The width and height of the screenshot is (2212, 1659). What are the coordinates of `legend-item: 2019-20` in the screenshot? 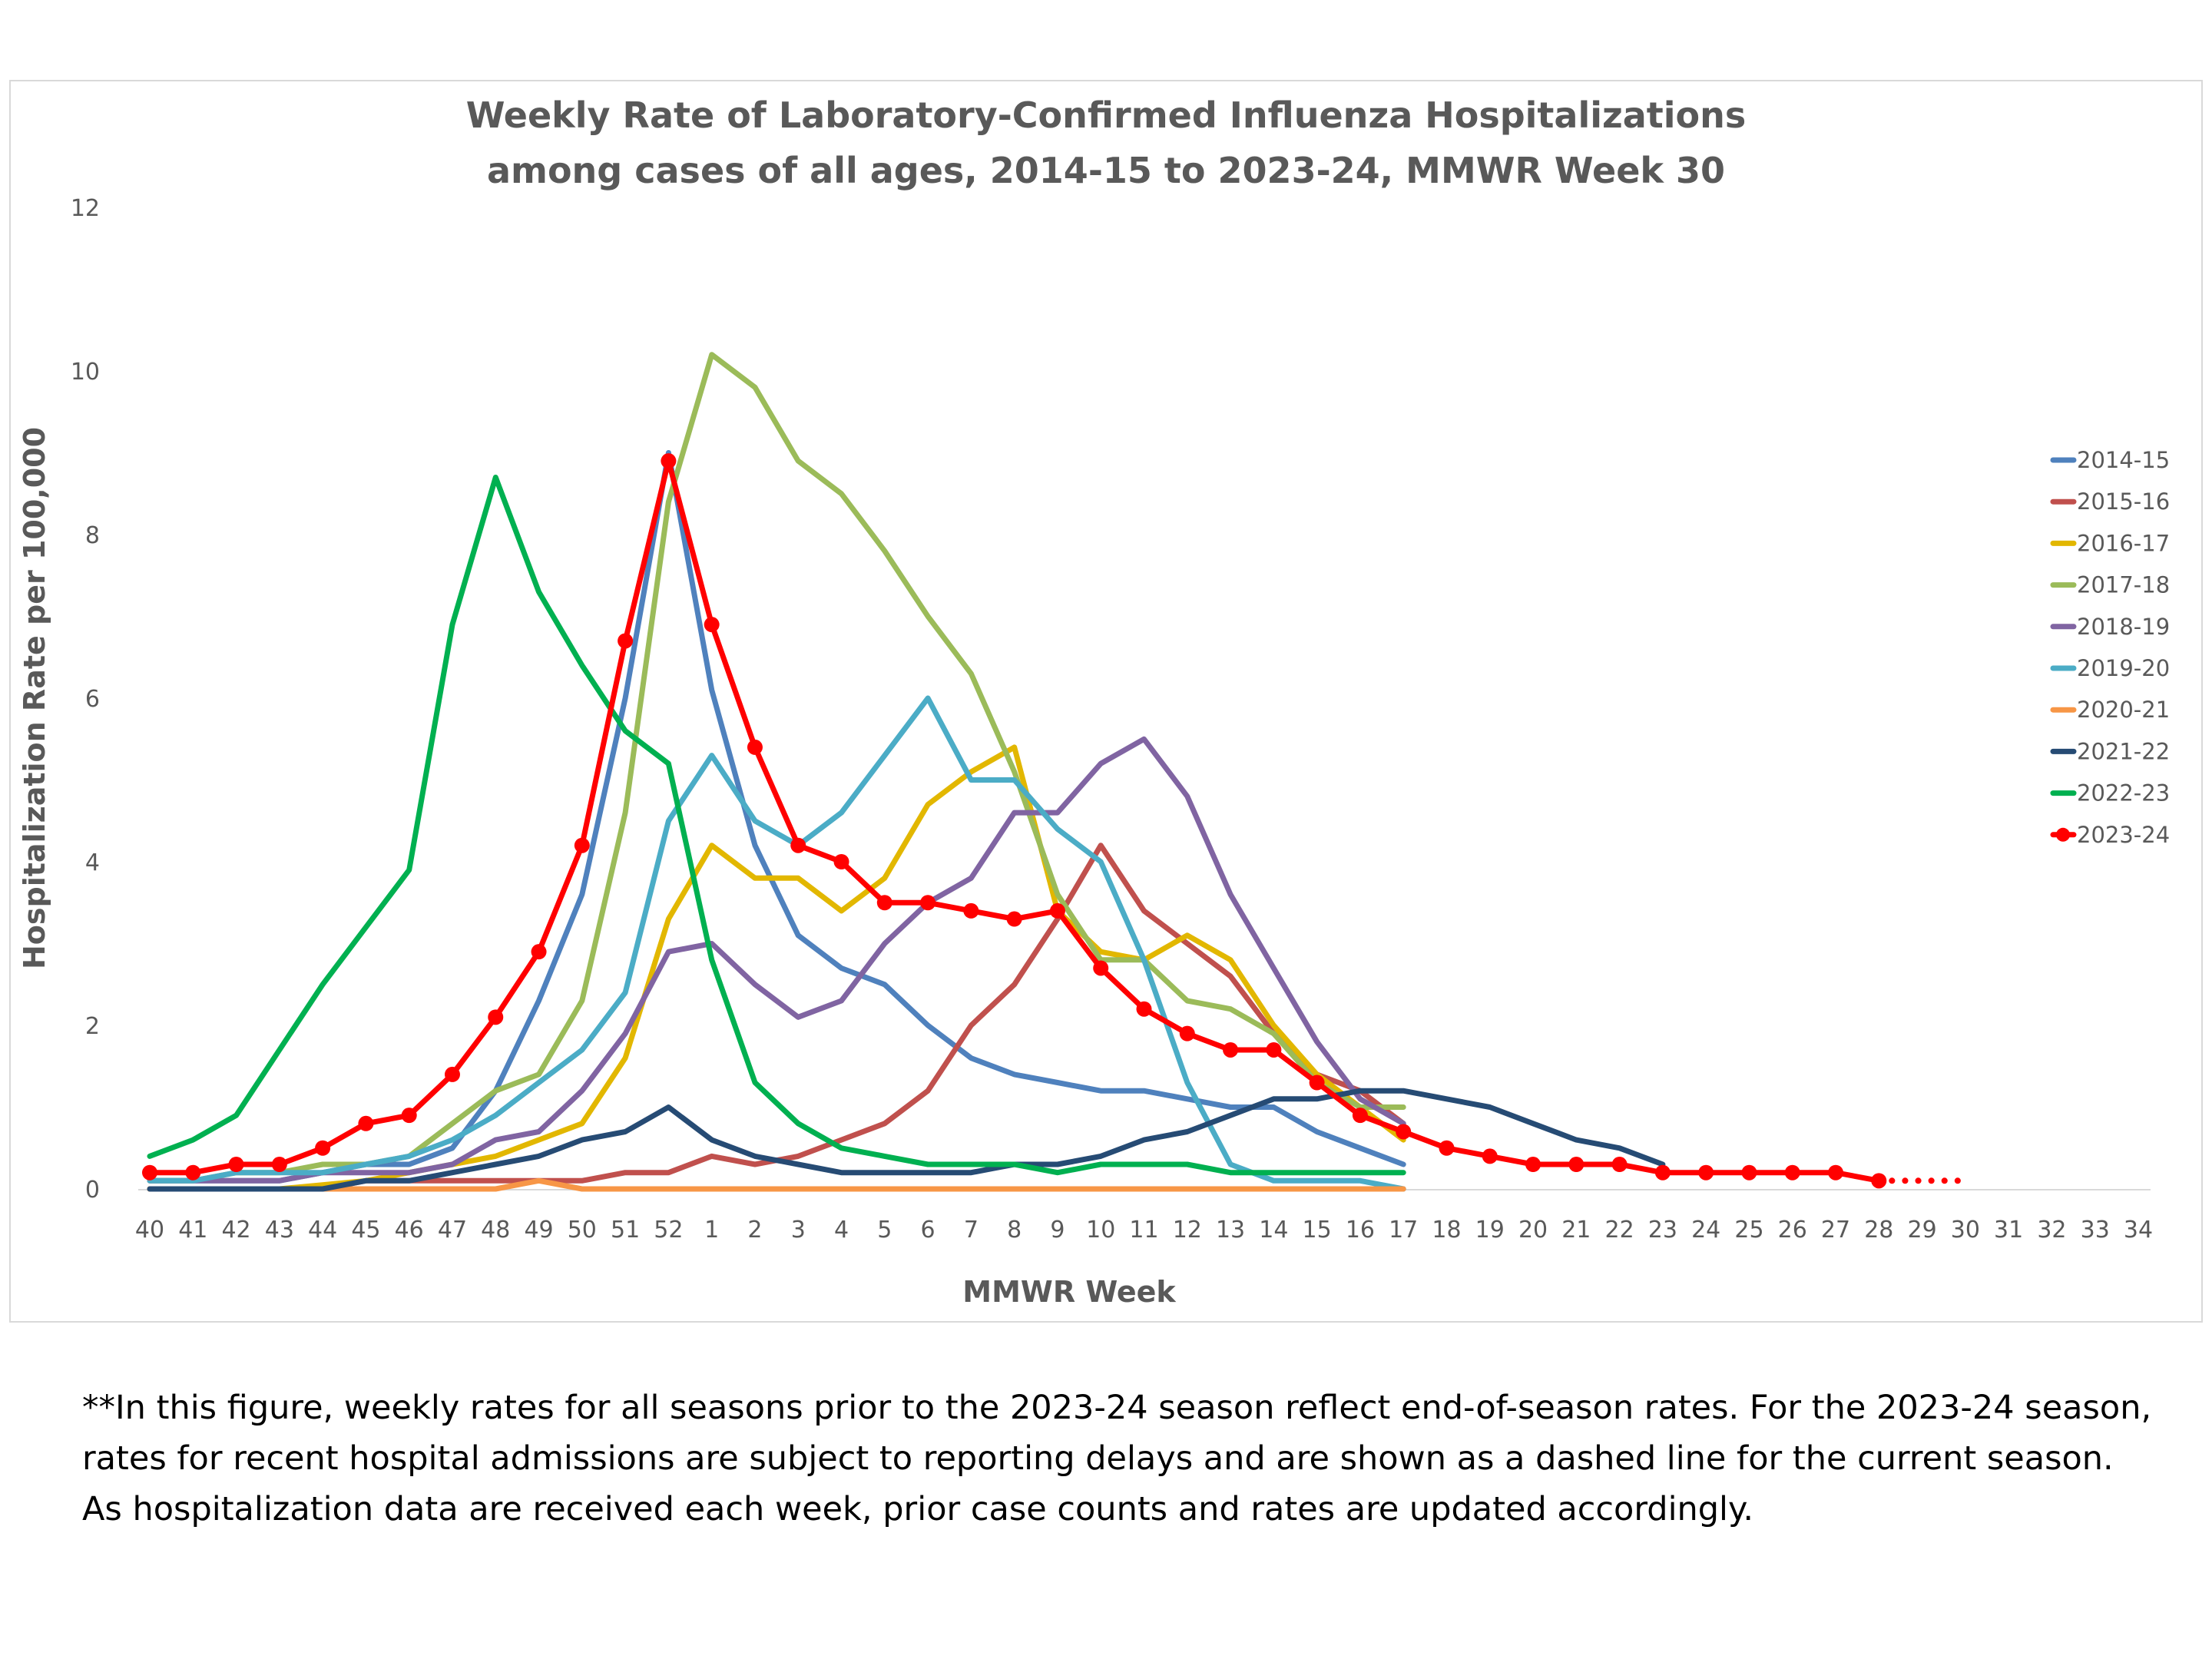 It's located at (2110, 668).